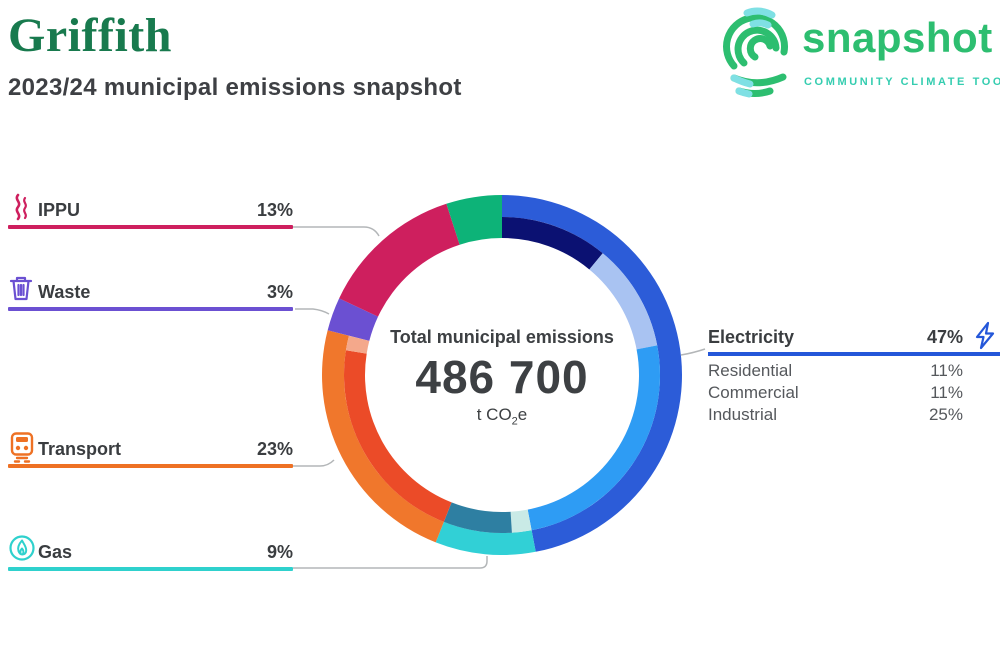 The height and width of the screenshot is (670, 1000). What do you see at coordinates (593, 438) in the screenshot?
I see `donut-inner-segment-industrial` at bounding box center [593, 438].